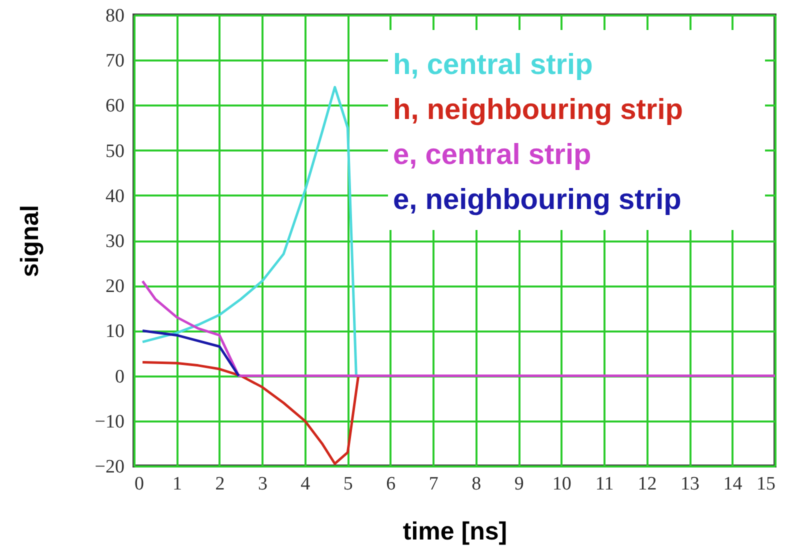 The image size is (802, 559). What do you see at coordinates (433, 484) in the screenshot?
I see `x-tick-label: 7` at bounding box center [433, 484].